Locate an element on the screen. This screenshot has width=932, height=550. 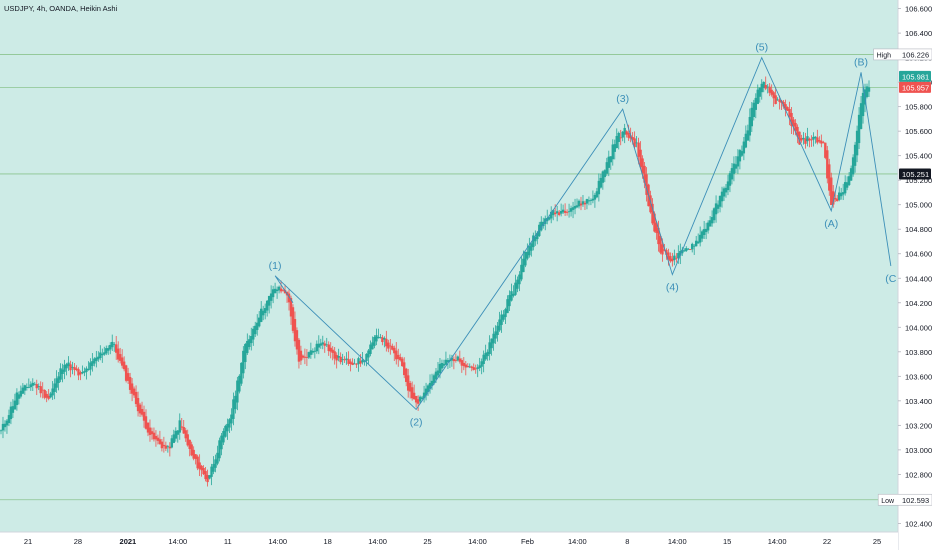
price-tick-label: 105.600 is located at coordinates (918, 131).